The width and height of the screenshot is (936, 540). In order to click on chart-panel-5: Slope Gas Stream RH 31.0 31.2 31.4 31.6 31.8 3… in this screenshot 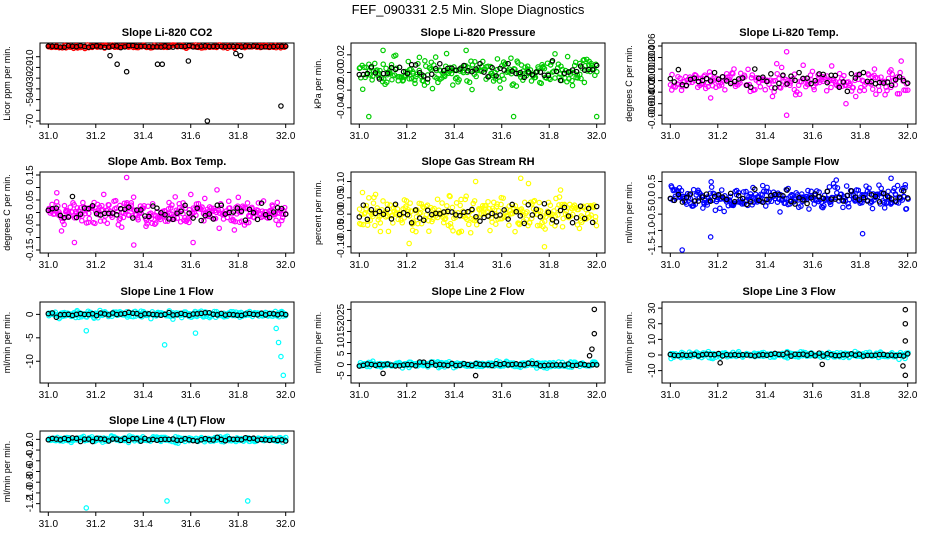, I will do `click(460, 213)`.